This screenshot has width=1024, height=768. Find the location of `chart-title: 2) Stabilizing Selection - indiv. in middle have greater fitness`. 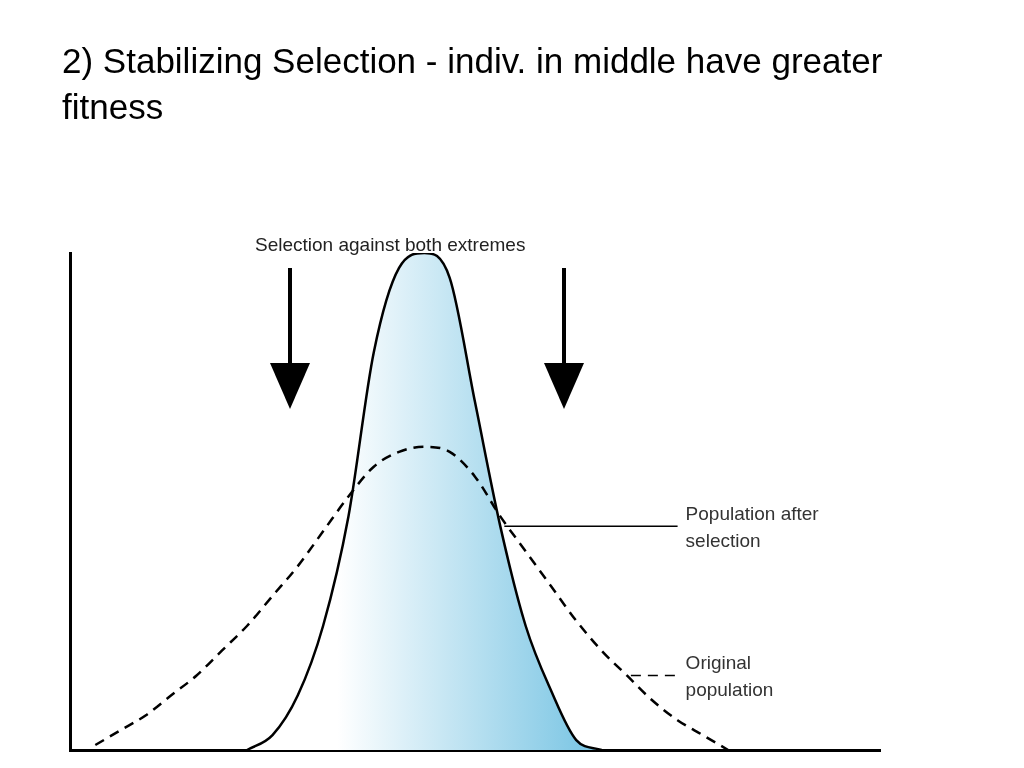

chart-title: 2) Stabilizing Selection - indiv. in middle have greater fitness is located at coordinates (473, 84).